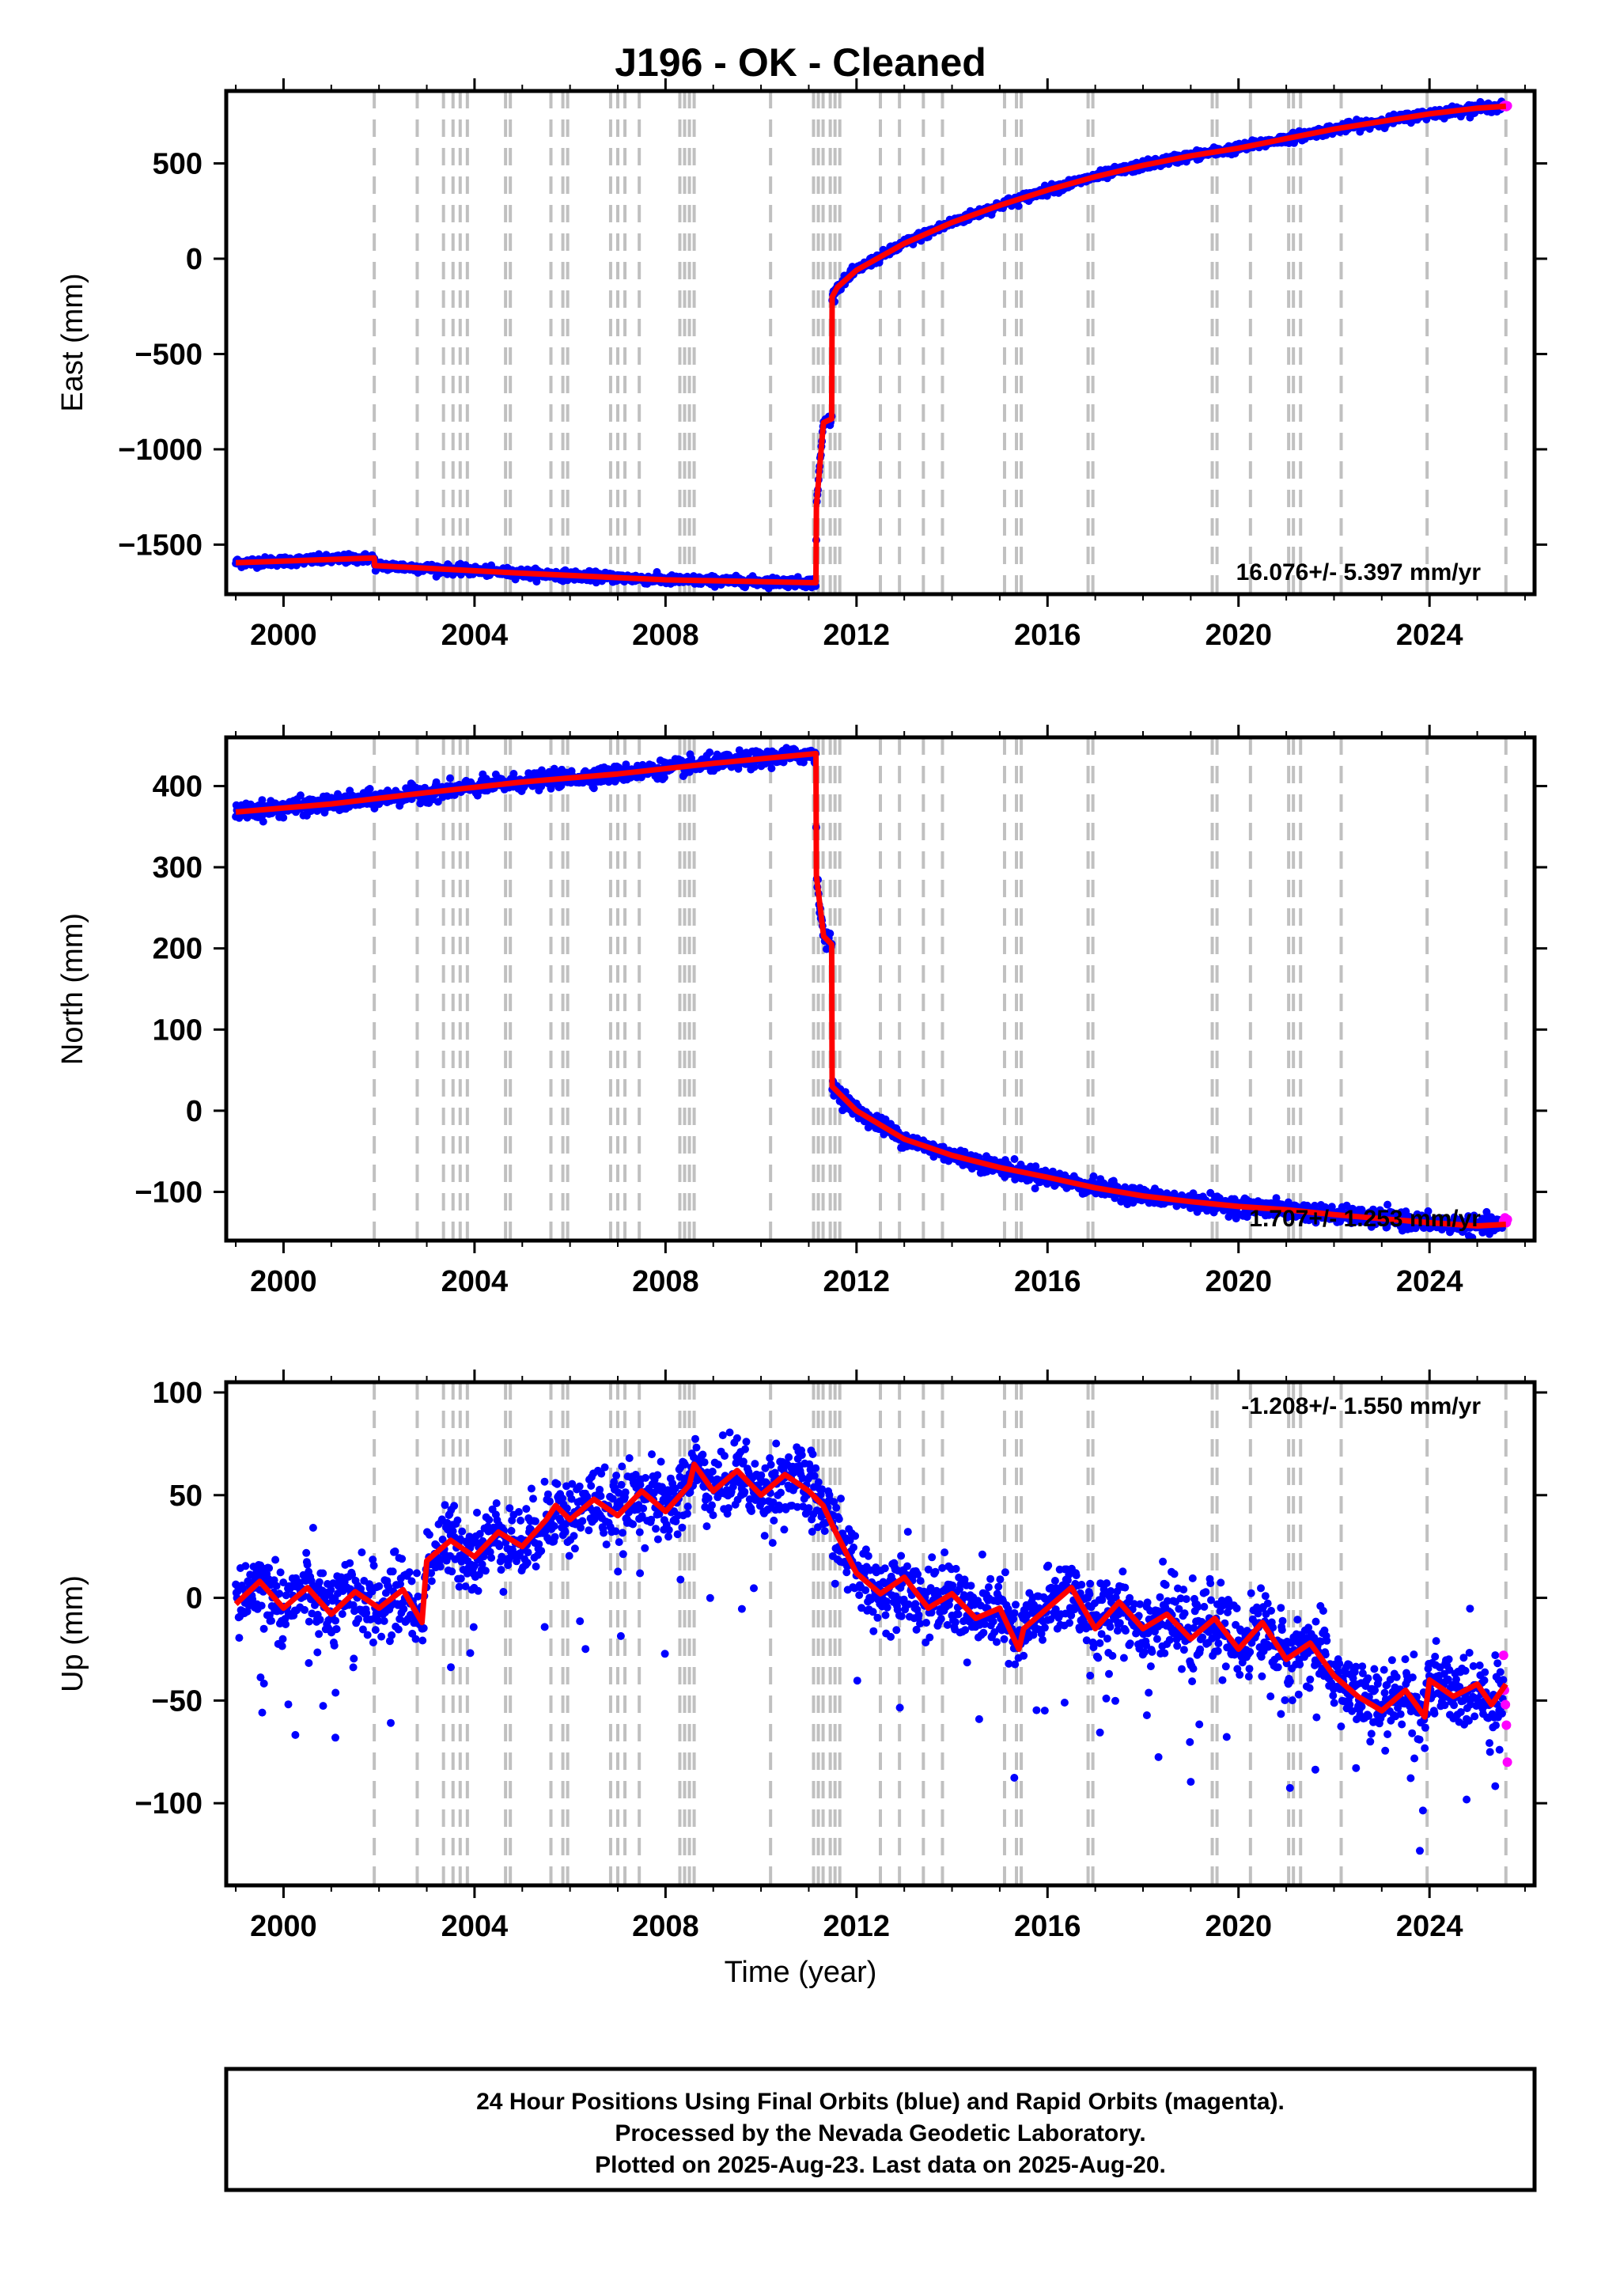 The height and width of the screenshot is (2296, 1601). Describe the element at coordinates (177, 788) in the screenshot. I see `y-tick-label: 400` at that location.